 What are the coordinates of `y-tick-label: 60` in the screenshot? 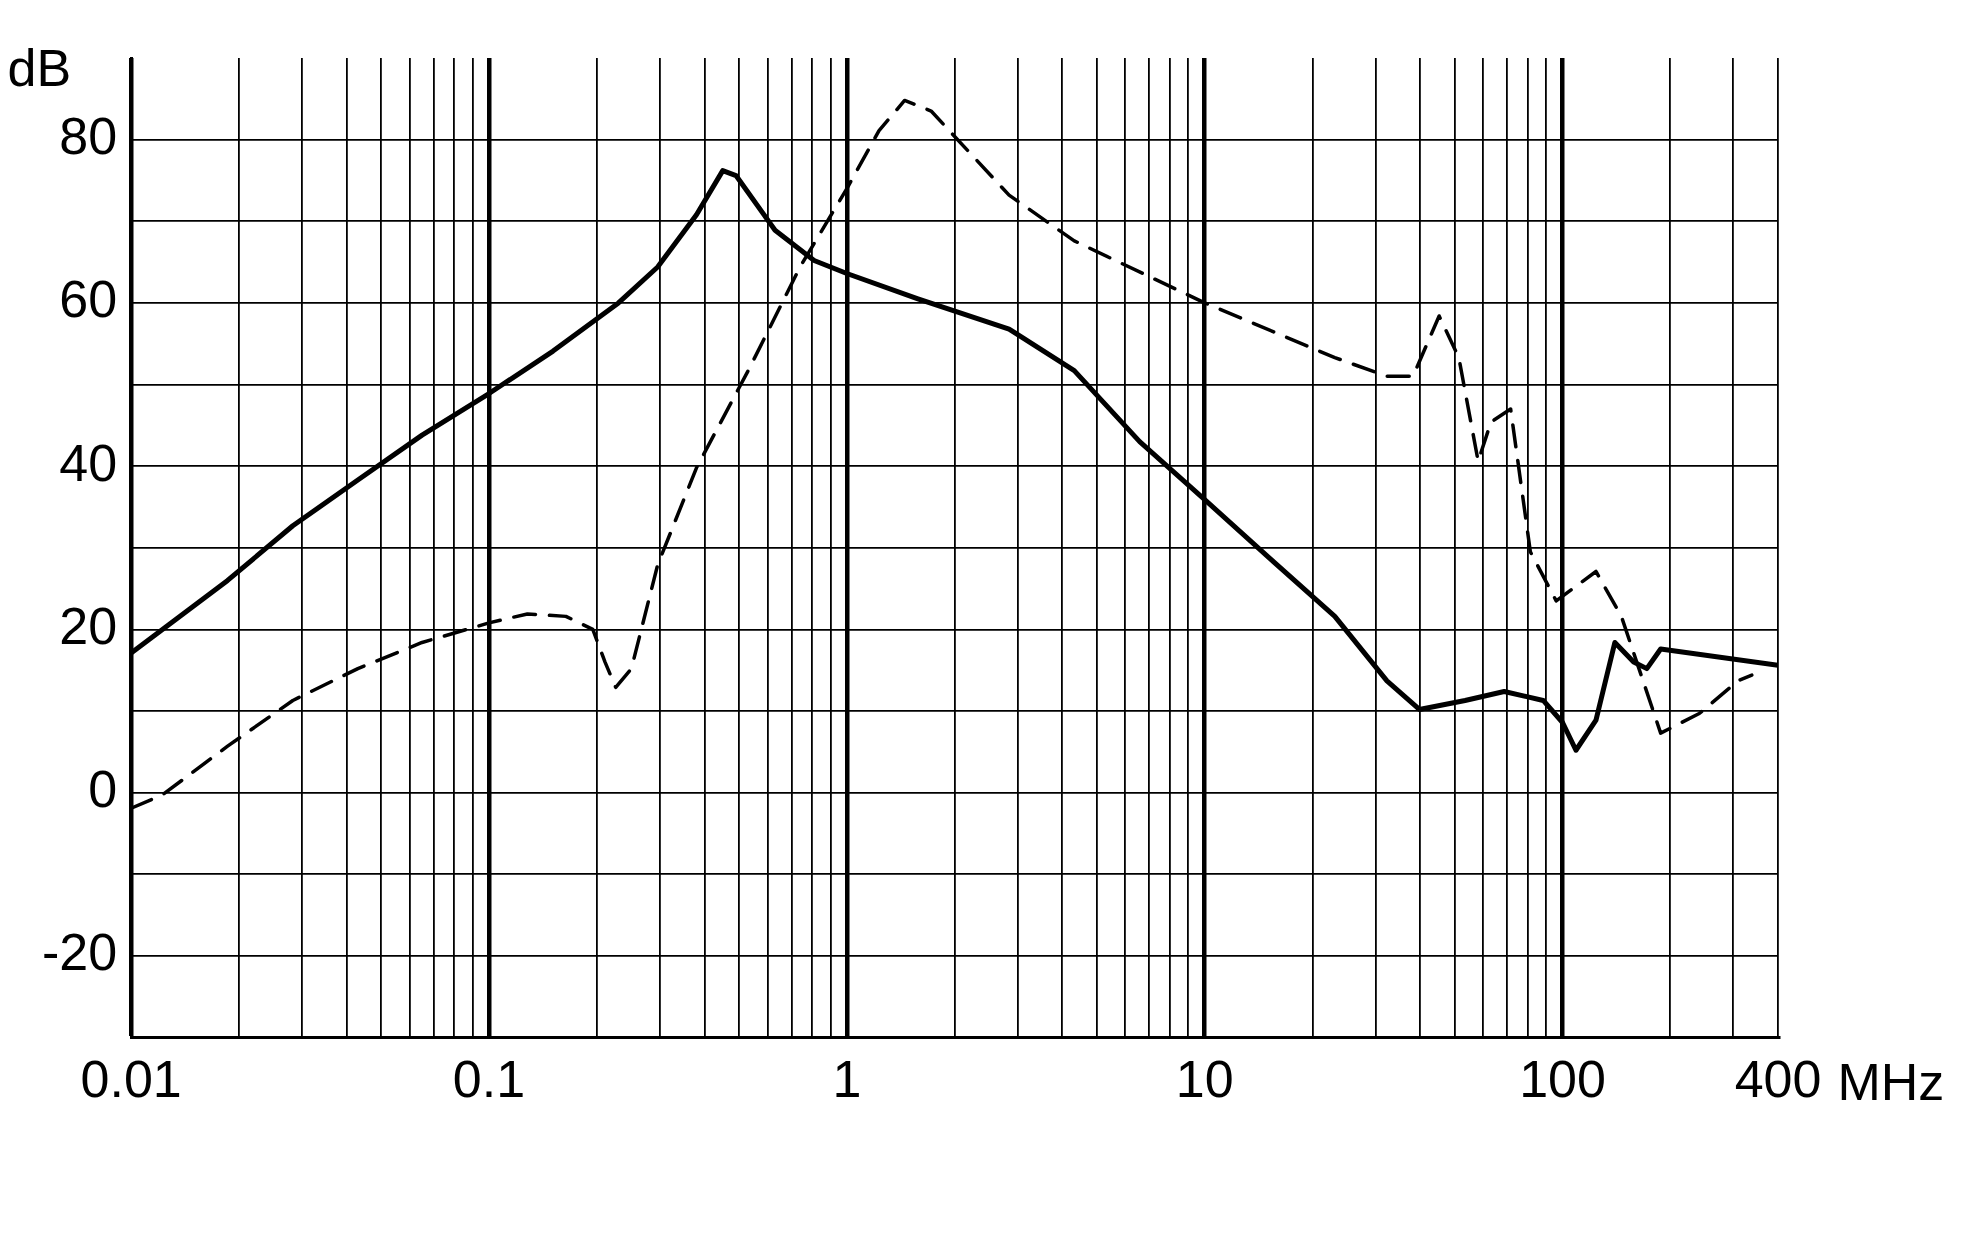 It's located at (88, 299).